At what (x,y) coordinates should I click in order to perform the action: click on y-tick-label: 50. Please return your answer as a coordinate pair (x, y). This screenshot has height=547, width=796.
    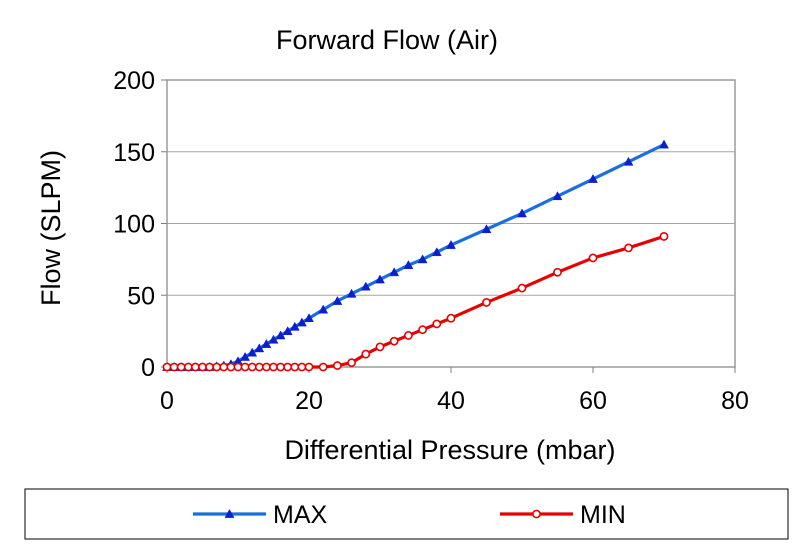
    Looking at the image, I should click on (141, 296).